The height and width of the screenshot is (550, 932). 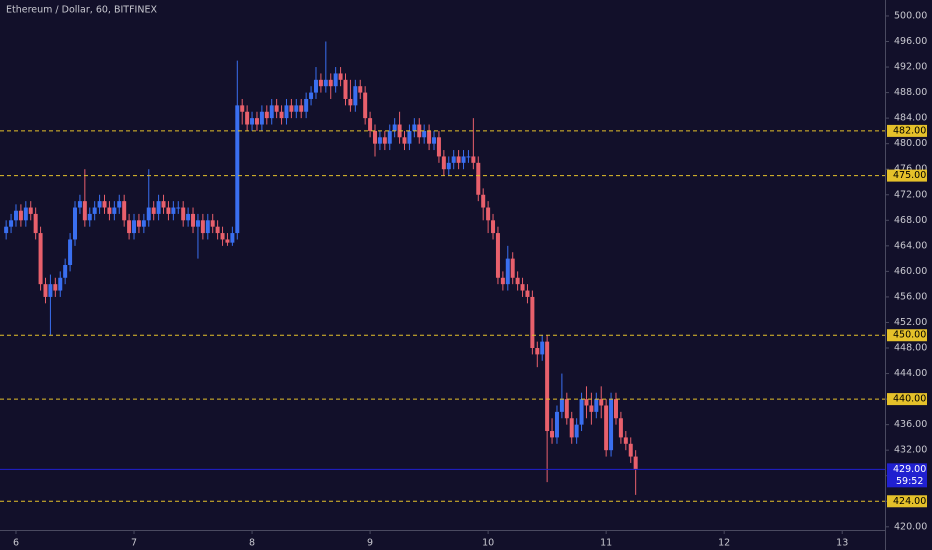 I want to click on y-tick-label: 432.00, so click(x=910, y=450).